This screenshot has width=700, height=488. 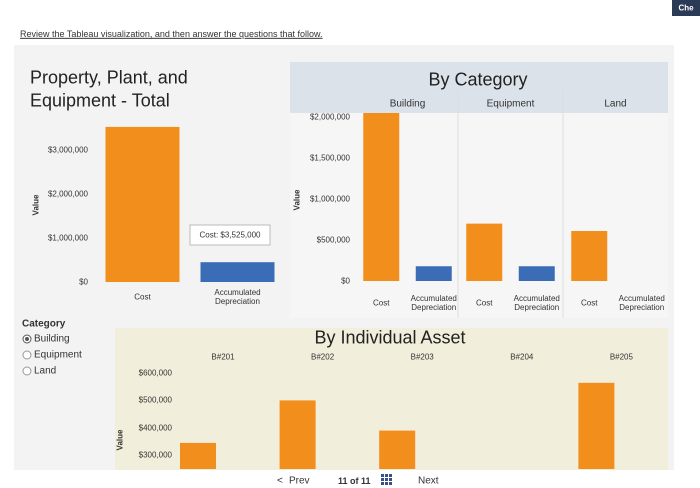 What do you see at coordinates (155, 455) in the screenshot?
I see `y-tick-label: $300,000` at bounding box center [155, 455].